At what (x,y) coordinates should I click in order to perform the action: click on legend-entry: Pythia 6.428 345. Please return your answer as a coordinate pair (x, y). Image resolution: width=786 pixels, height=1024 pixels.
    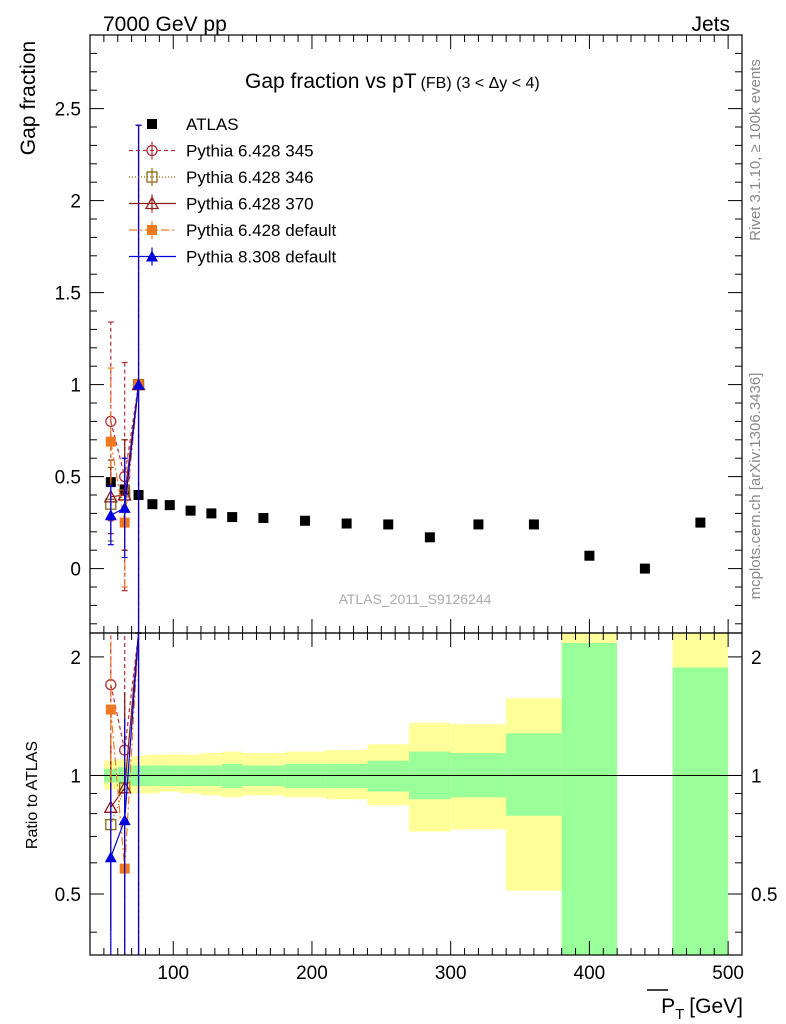
    Looking at the image, I should click on (221, 151).